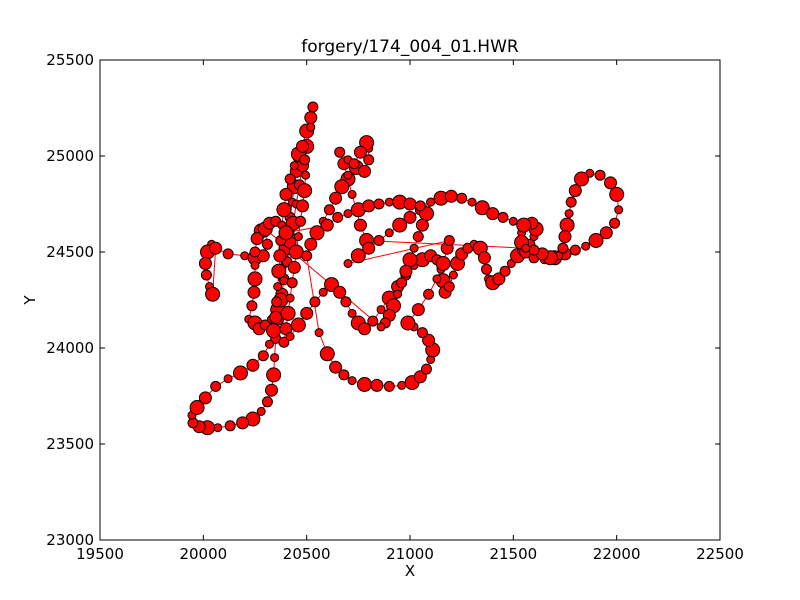  What do you see at coordinates (410, 554) in the screenshot?
I see `x-tick-label: 21000` at bounding box center [410, 554].